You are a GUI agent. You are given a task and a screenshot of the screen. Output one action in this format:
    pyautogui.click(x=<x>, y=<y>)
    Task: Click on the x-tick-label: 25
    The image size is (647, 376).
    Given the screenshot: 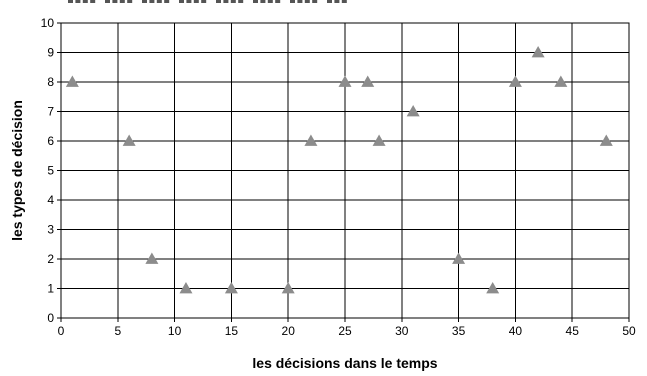 What is the action you would take?
    pyautogui.click(x=345, y=331)
    